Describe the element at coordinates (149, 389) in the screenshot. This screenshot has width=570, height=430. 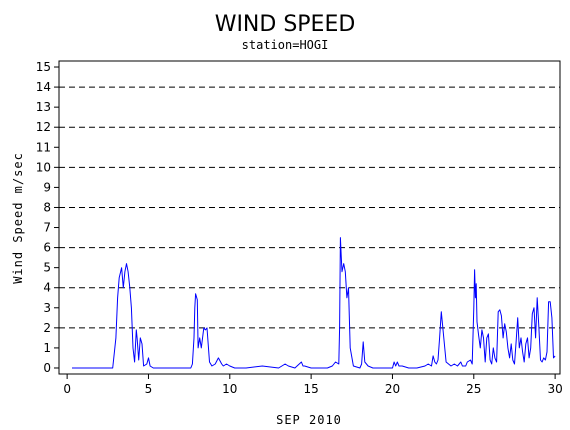
I see `x-tick-label-5: 5` at that location.